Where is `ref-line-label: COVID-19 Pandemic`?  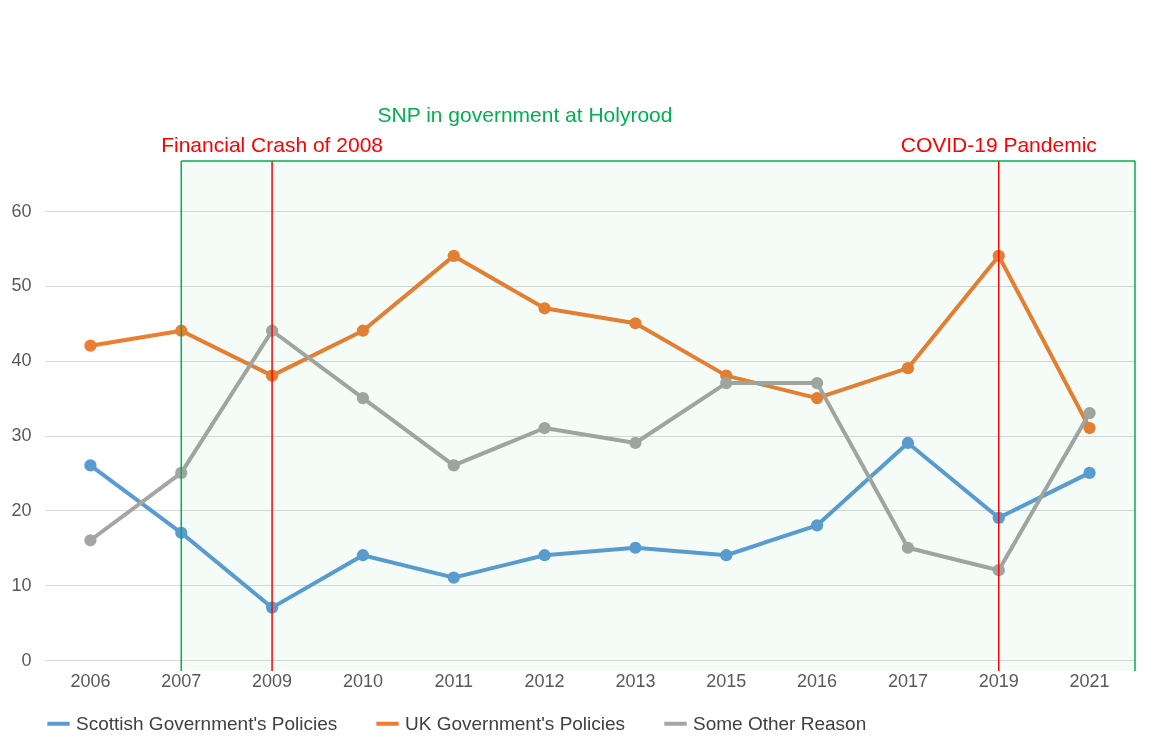
ref-line-label: COVID-19 Pandemic is located at coordinates (998, 144).